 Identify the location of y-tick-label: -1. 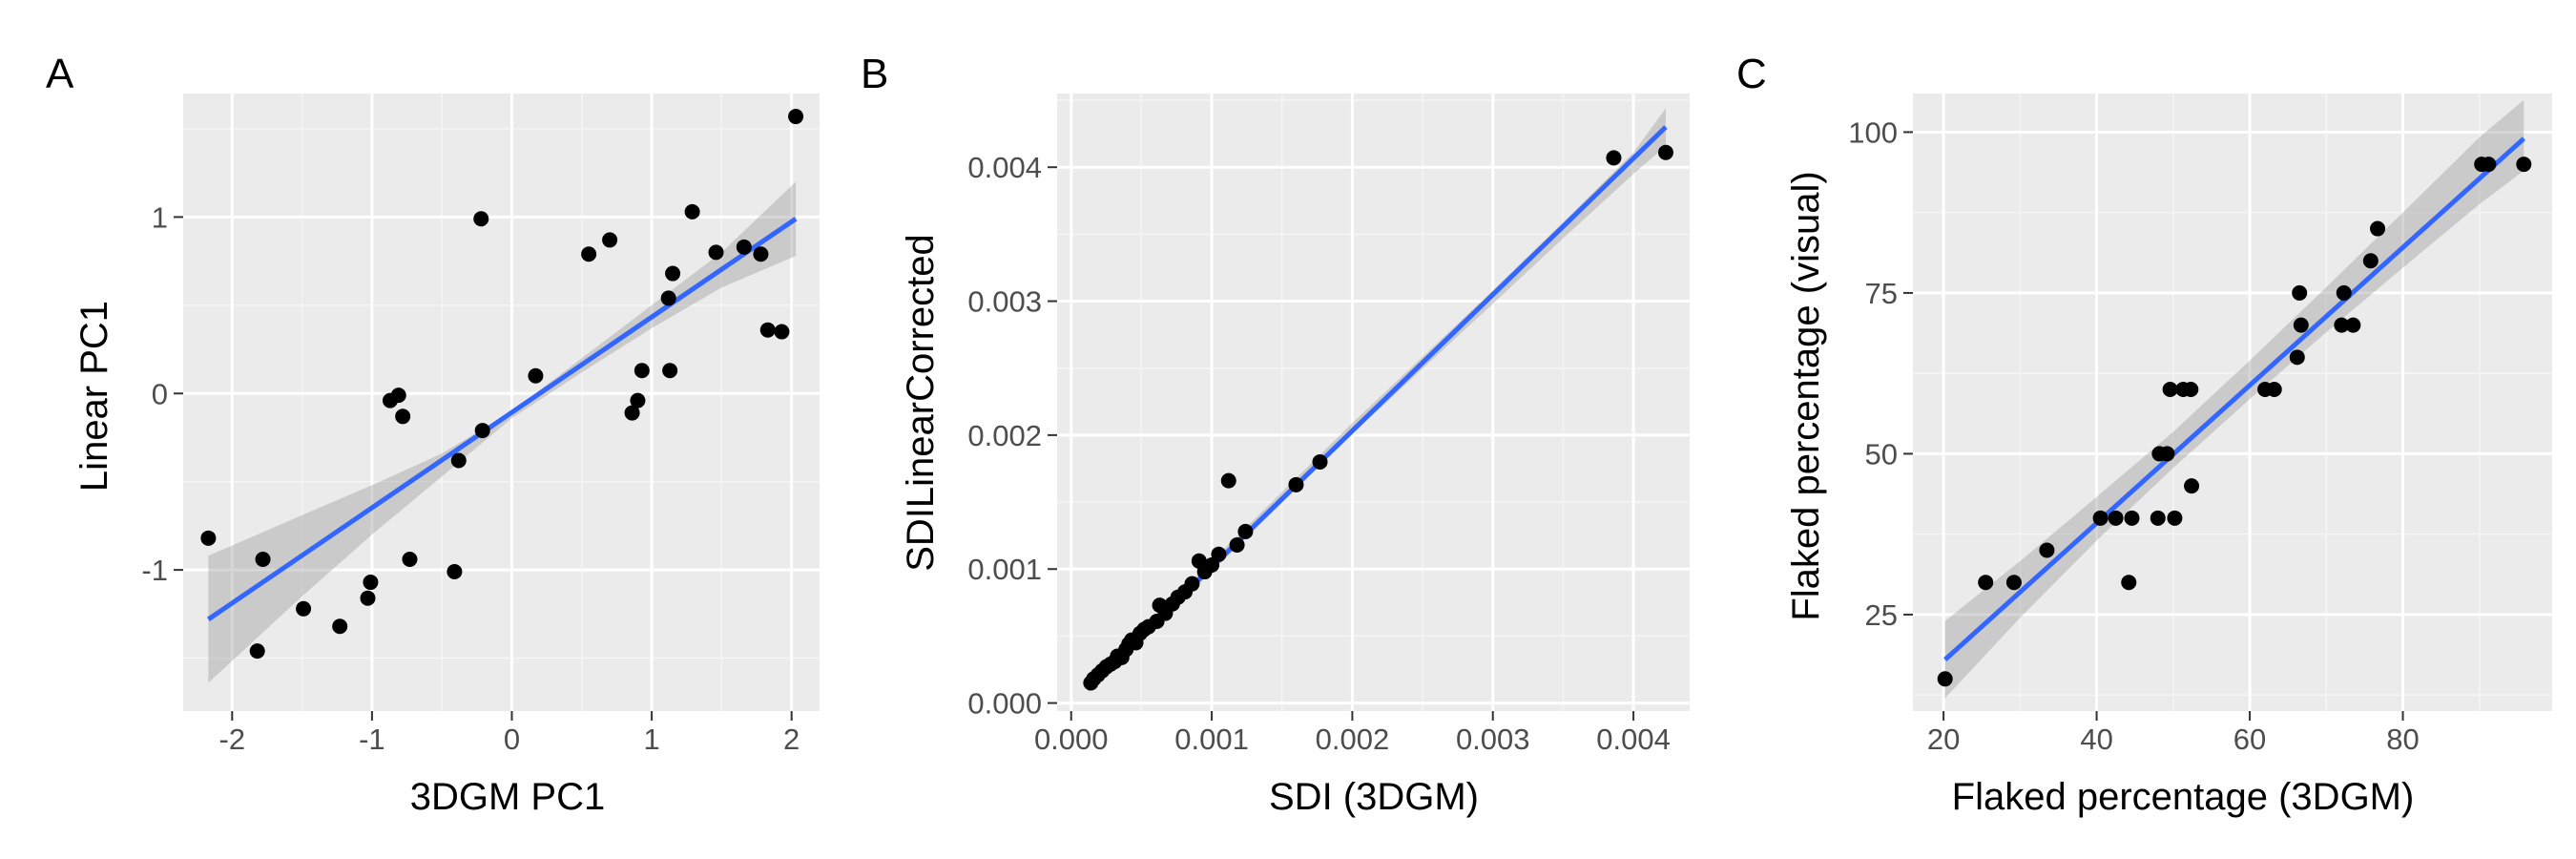
(154, 570).